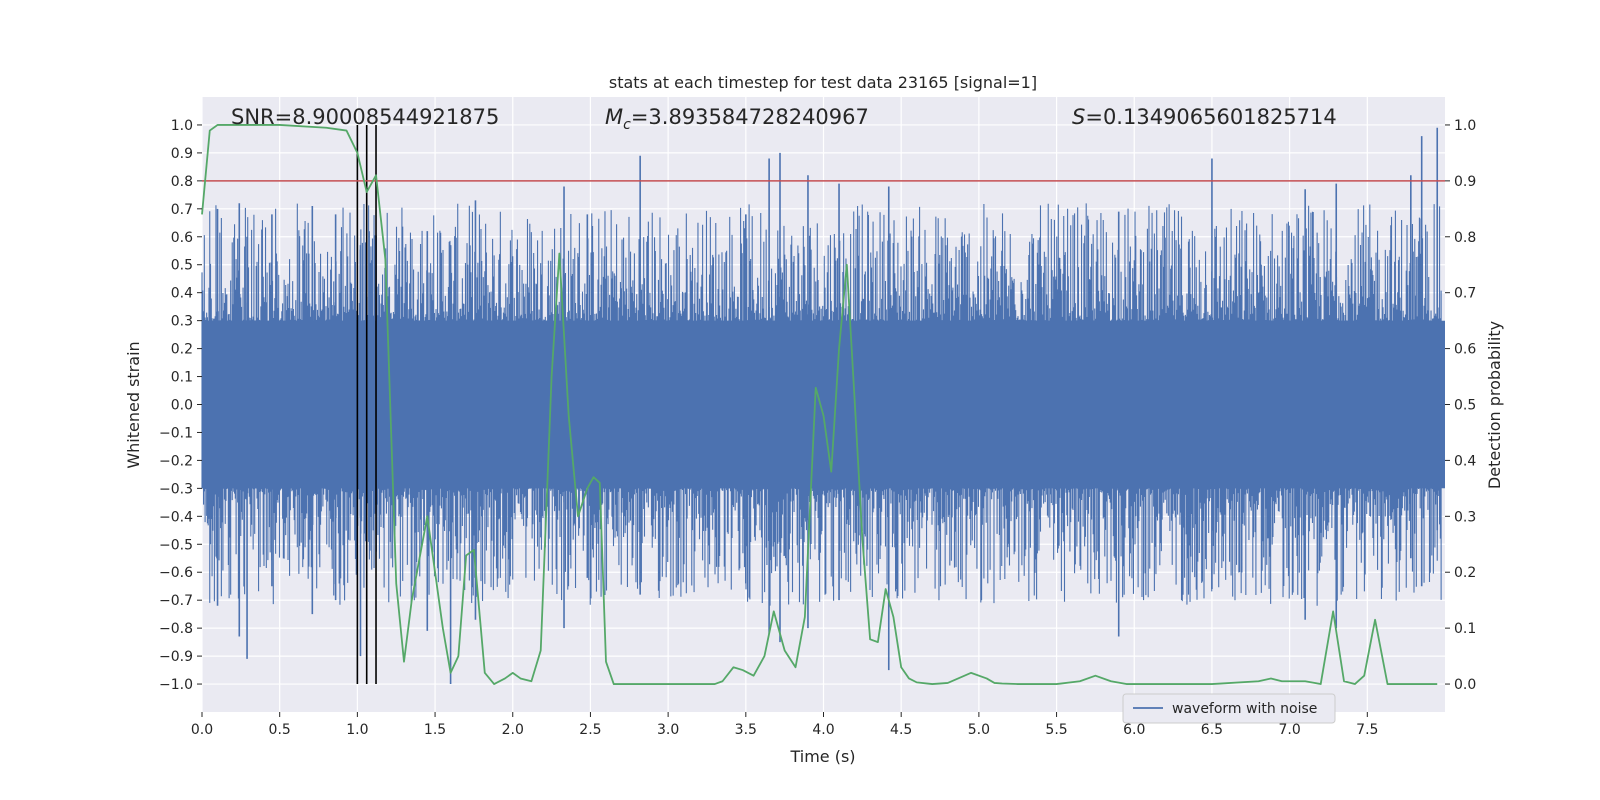 The height and width of the screenshot is (800, 1600). Describe the element at coordinates (746, 730) in the screenshot. I see `x-tick-label: 3.5` at that location.